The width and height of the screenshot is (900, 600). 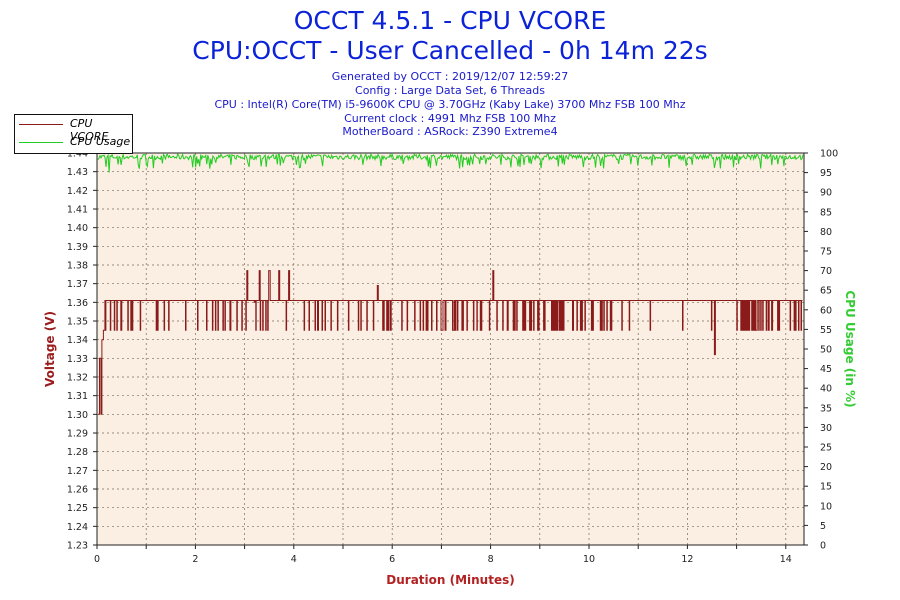 I want to click on y2-tick-label: 40, so click(x=826, y=389).